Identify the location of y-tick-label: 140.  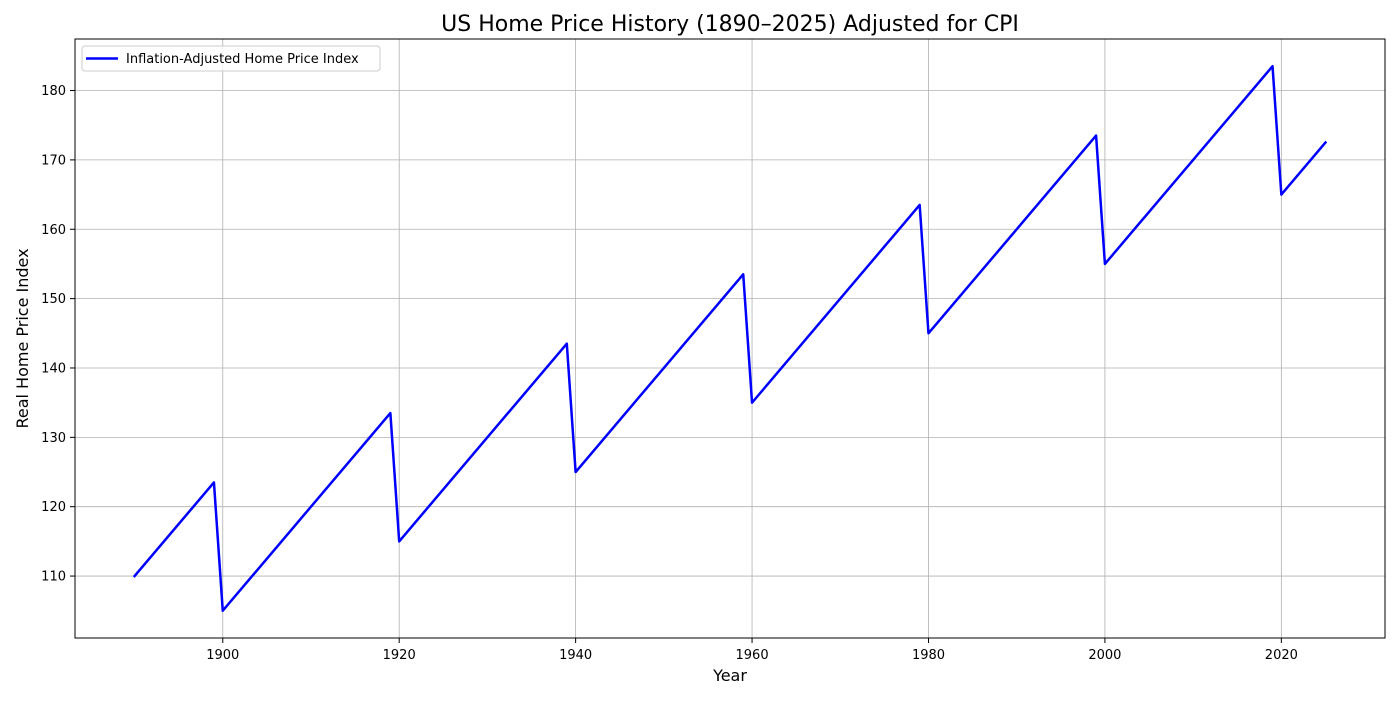
(53, 368).